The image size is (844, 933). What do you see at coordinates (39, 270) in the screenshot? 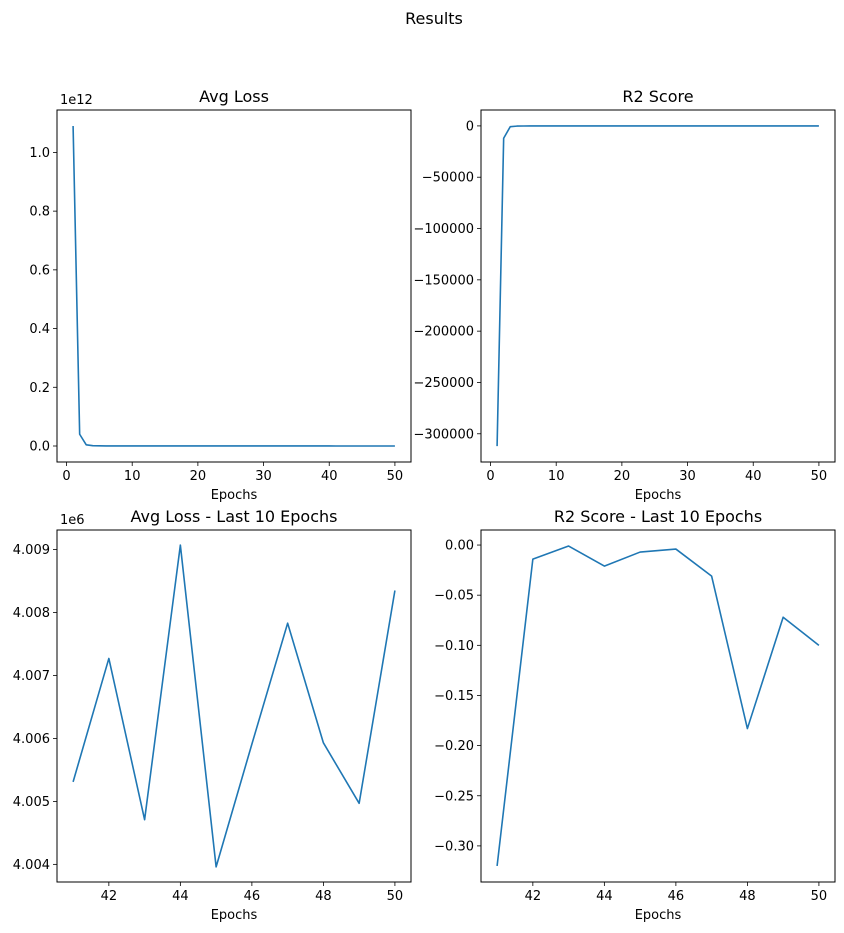
I see `avg-loss-ytick-label: 0.6` at bounding box center [39, 270].